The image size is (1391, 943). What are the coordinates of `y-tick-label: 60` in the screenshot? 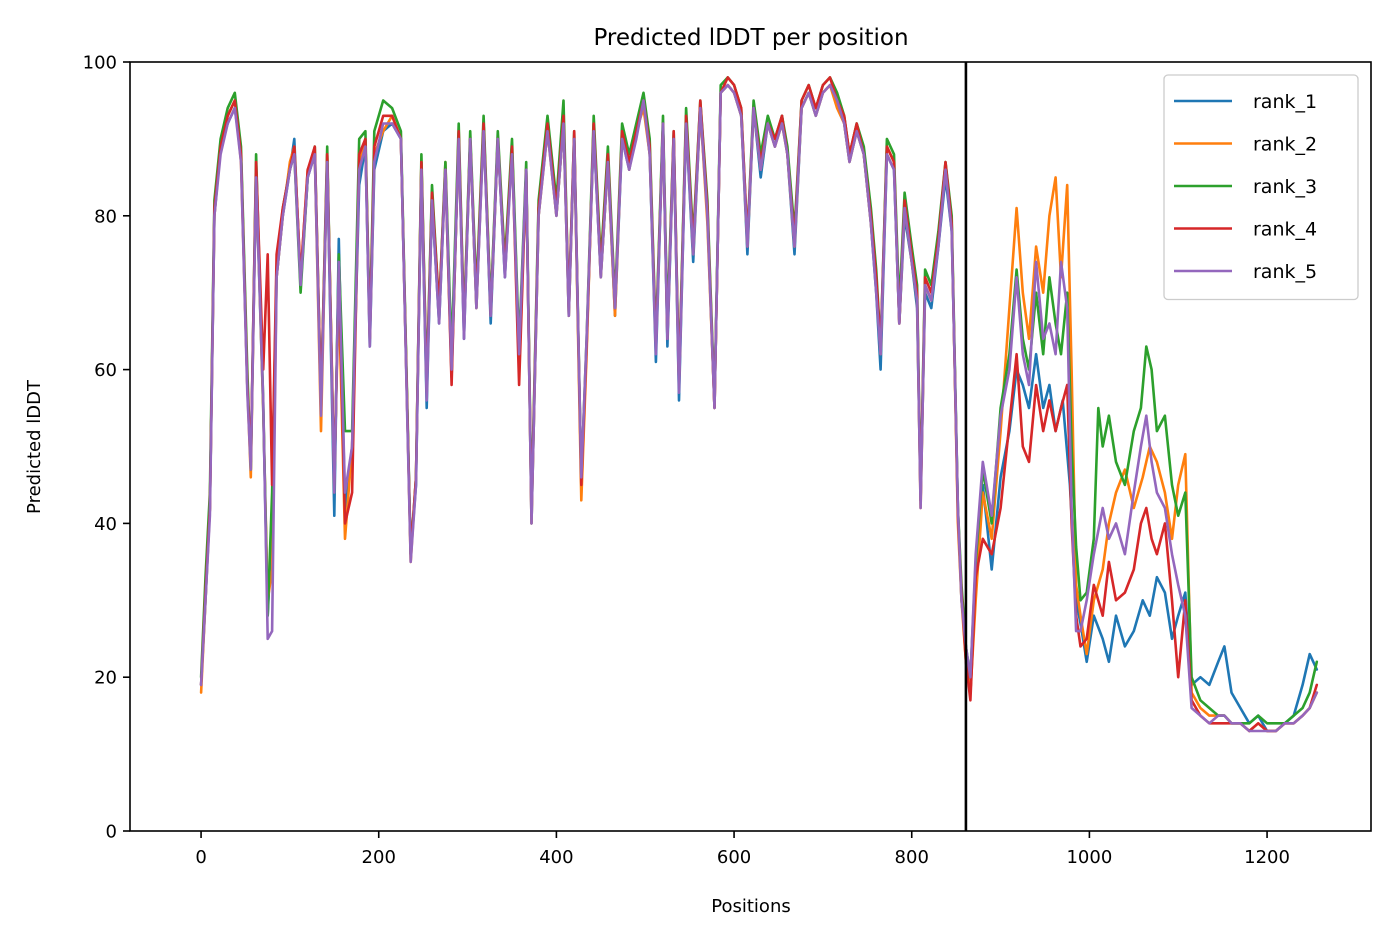 It's located at (105, 370).